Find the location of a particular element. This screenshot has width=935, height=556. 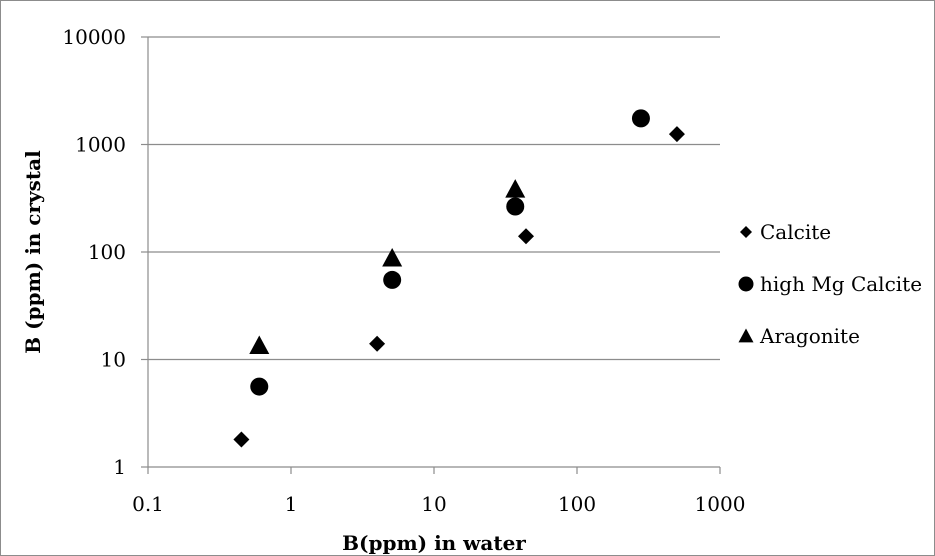

y-tick-label: 1000 is located at coordinates (100, 145).